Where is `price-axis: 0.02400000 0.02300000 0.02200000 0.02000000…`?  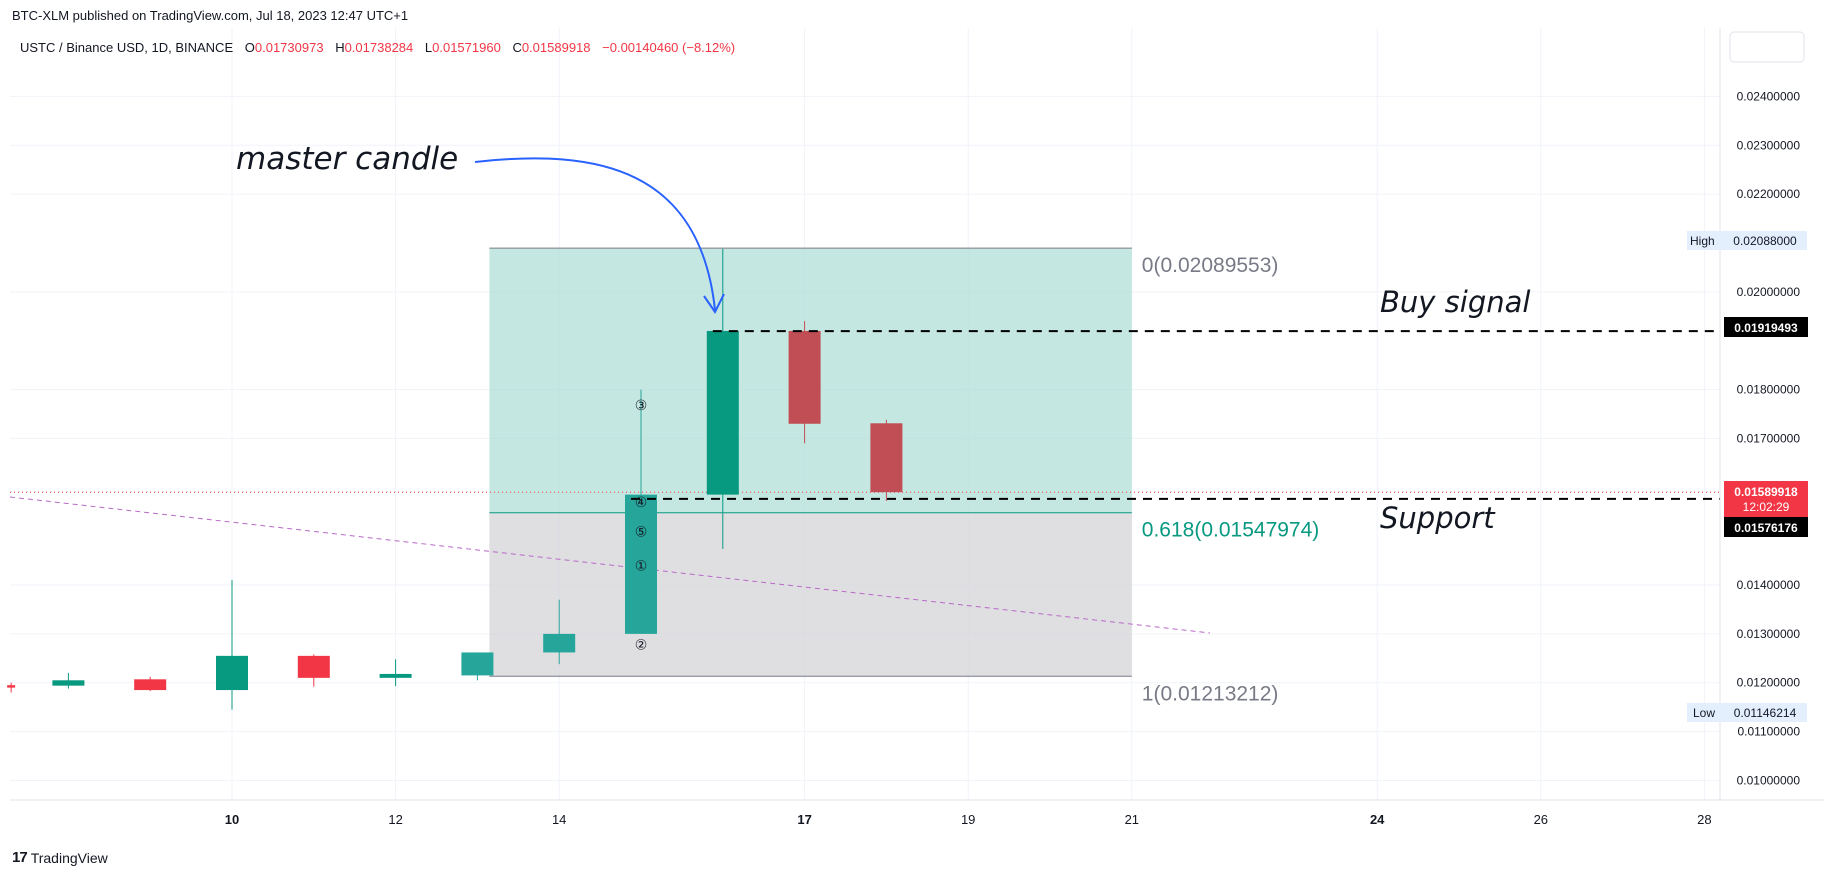 price-axis: 0.02400000 0.02300000 0.02200000 0.02000000… is located at coordinates (1769, 438).